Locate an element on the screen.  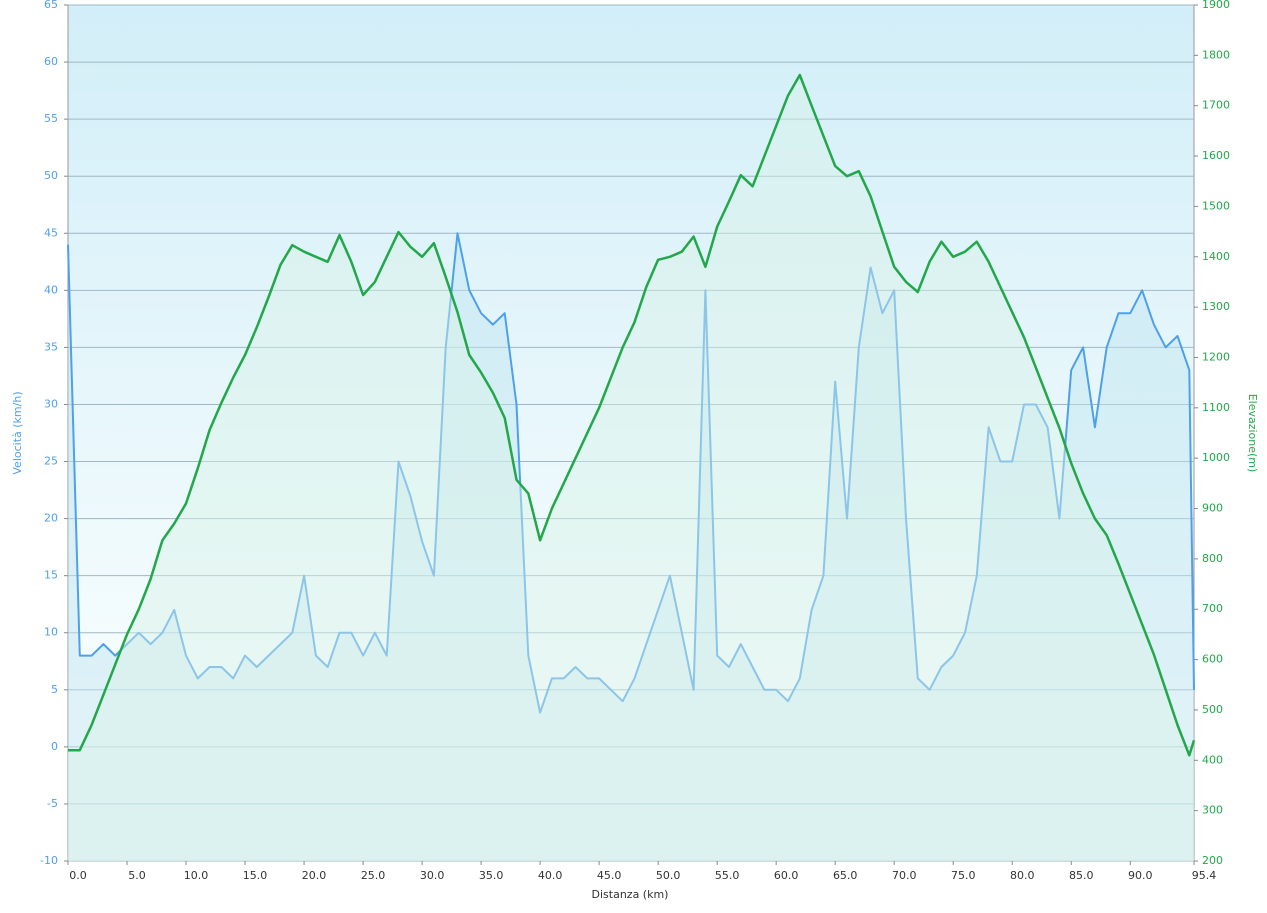
y2-tick-label: 500 is located at coordinates (1212, 709).